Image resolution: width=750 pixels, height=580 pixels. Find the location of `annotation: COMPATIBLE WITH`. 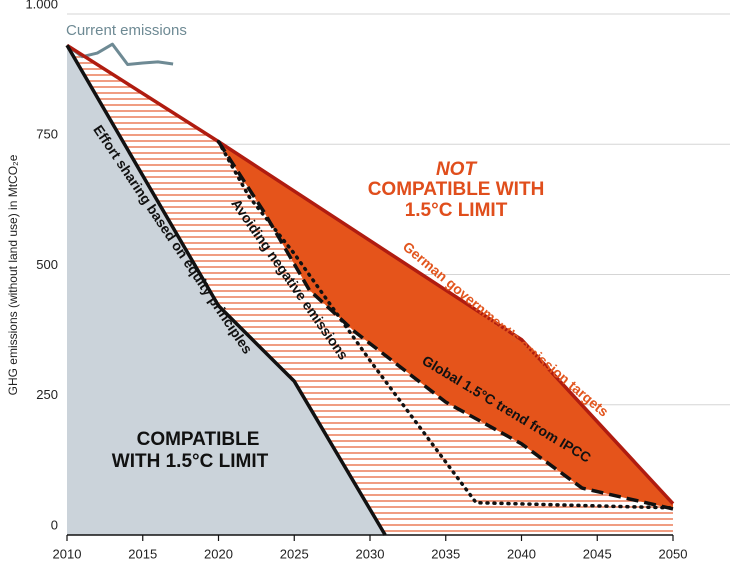

annotation: COMPATIBLE WITH is located at coordinates (456, 189).